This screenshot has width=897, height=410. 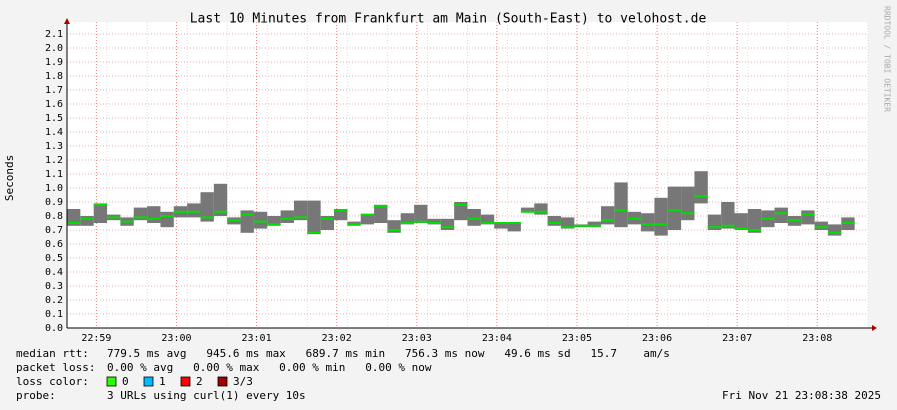 What do you see at coordinates (54, 216) in the screenshot?
I see `y-tick-label: 0.8` at bounding box center [54, 216].